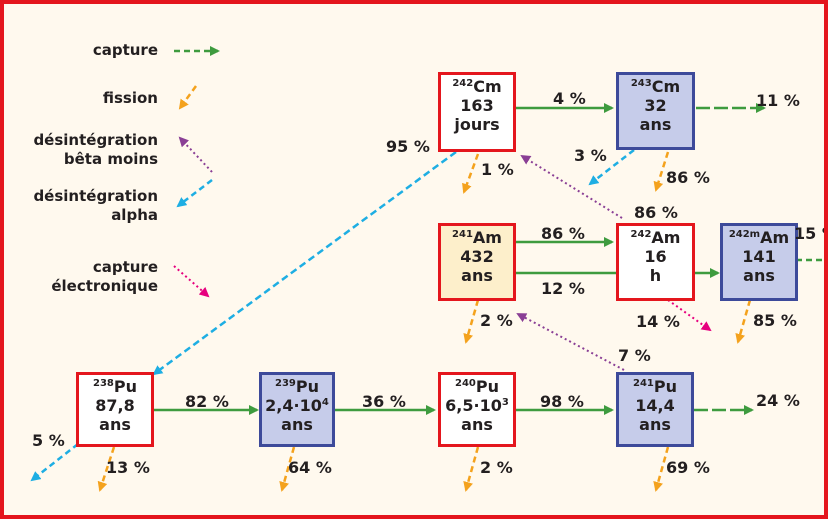 The width and height of the screenshot is (828, 519). Describe the element at coordinates (661, 469) in the screenshot. I see `pu241-fission-arrow` at that location.